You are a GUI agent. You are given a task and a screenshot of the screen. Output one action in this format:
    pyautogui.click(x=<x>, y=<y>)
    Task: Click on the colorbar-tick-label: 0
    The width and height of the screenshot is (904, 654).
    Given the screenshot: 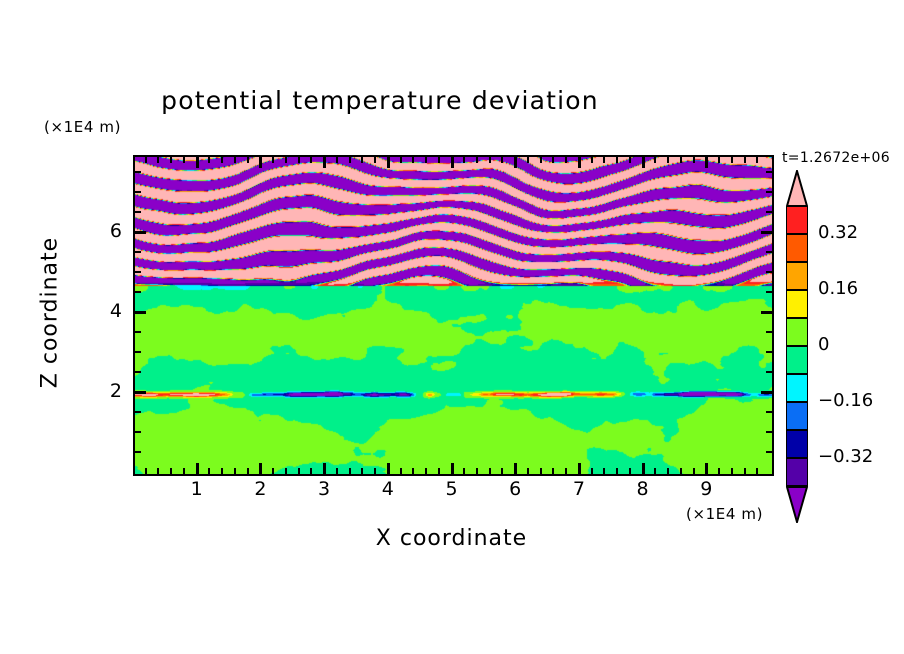 What is the action you would take?
    pyautogui.click(x=824, y=344)
    